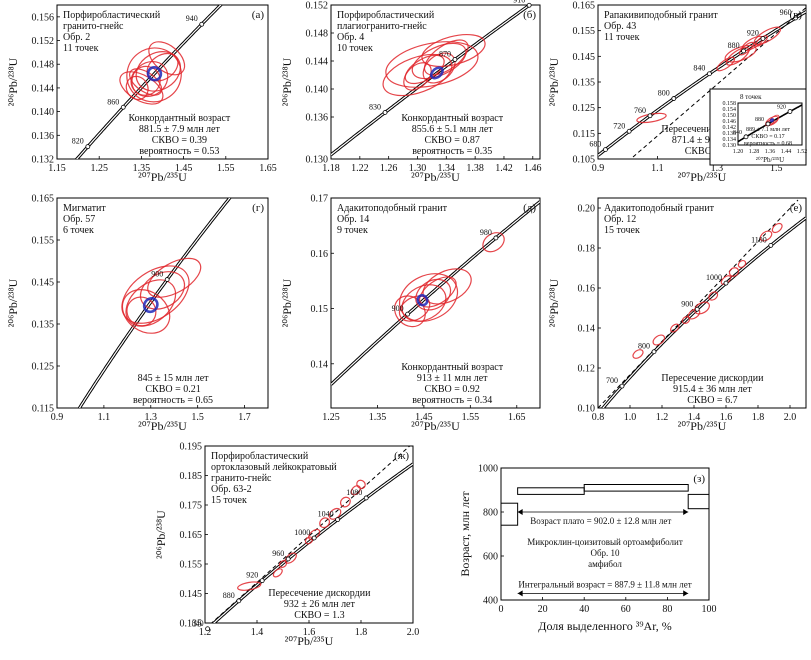 The height and width of the screenshot is (660, 811). I want to click on y-tick-label: 0.115, so click(584, 134).